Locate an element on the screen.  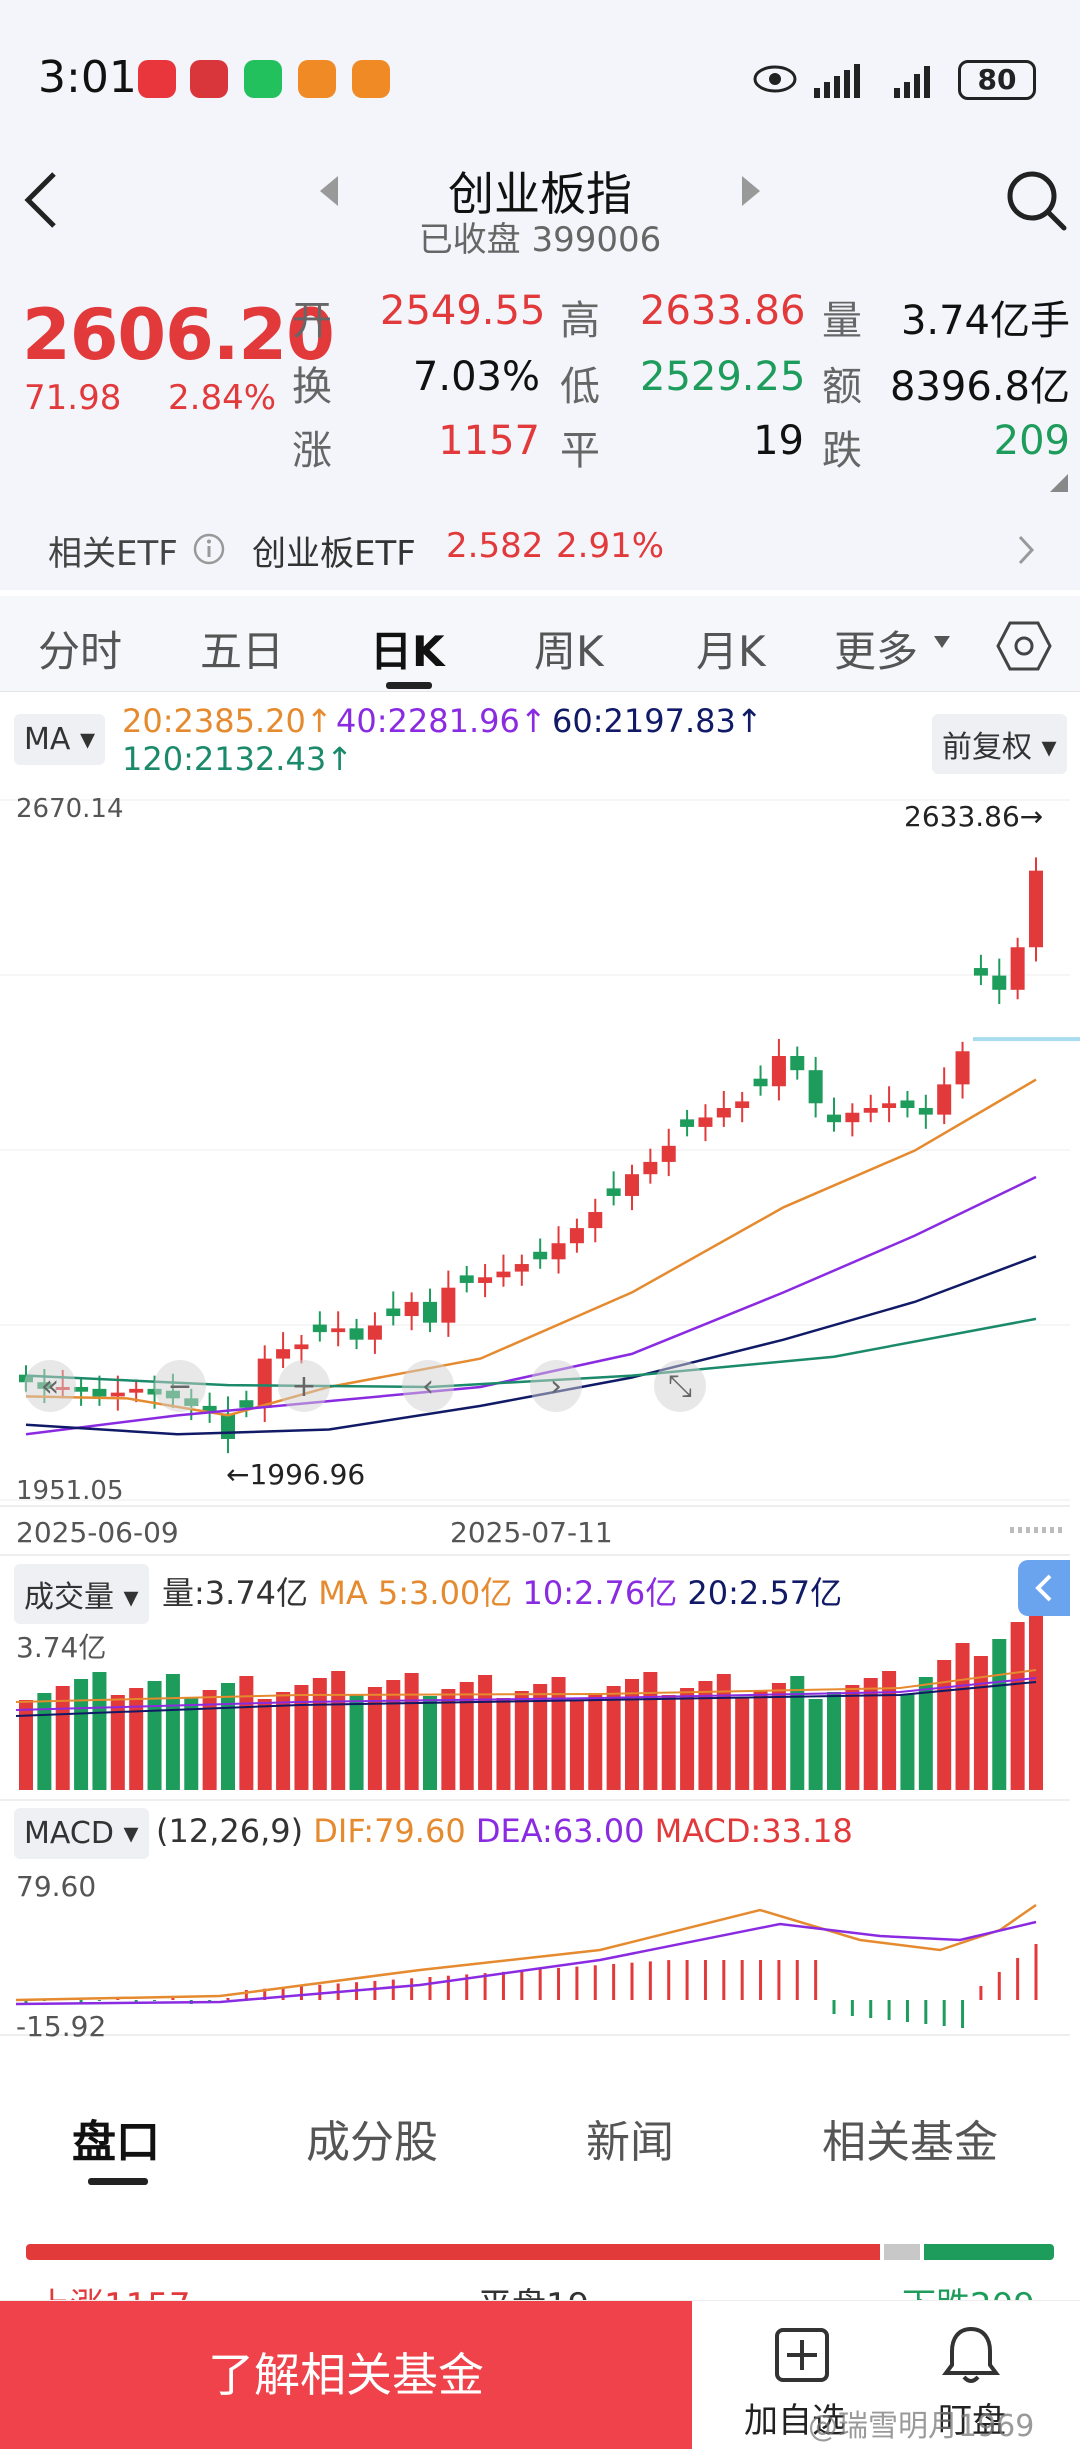
chart-nav-icon: ⤡ is located at coordinates (680, 1386).